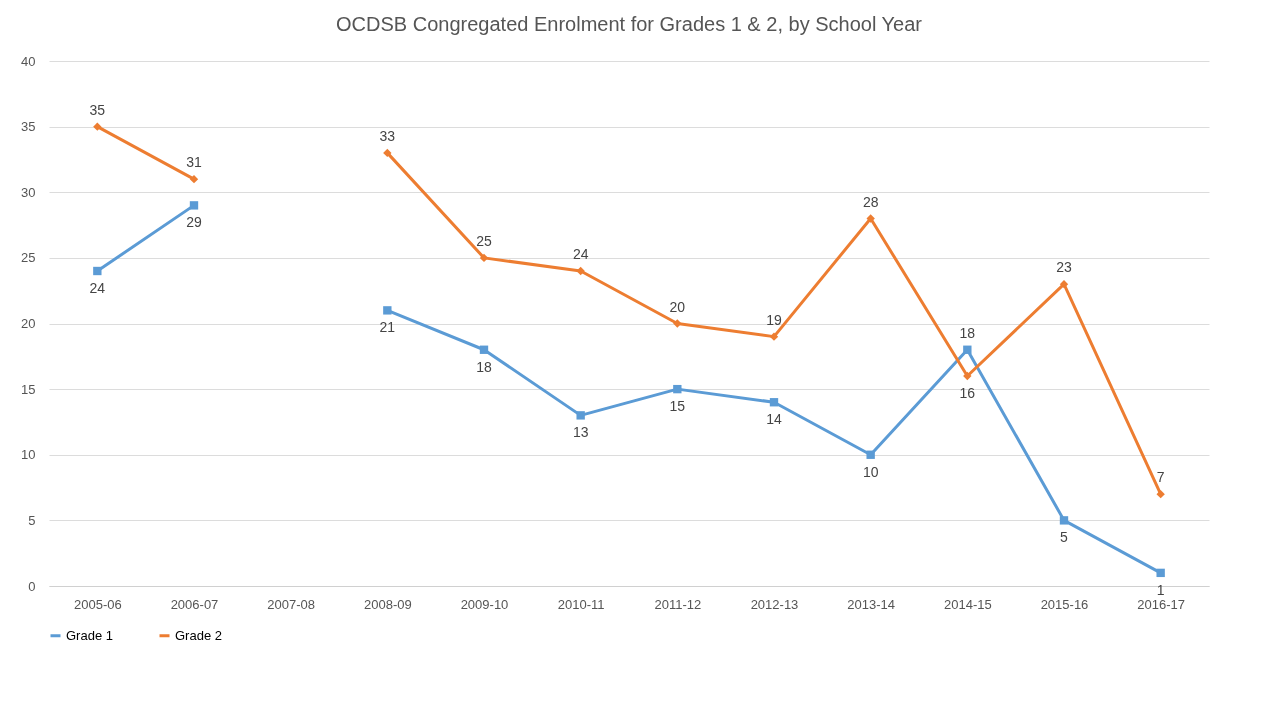 Image resolution: width=1283 pixels, height=725 pixels. I want to click on x-tick-label: 2016-17, so click(1161, 604).